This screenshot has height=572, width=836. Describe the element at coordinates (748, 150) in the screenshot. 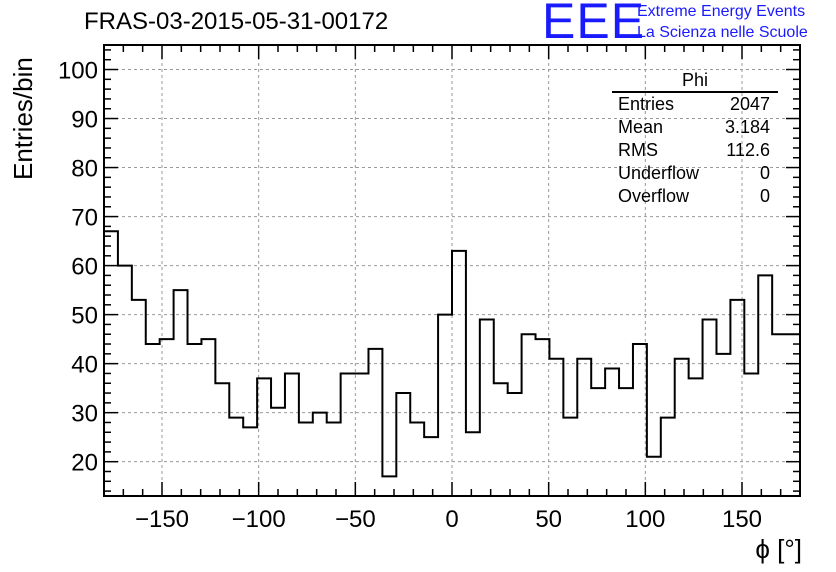

I see `stats-value: 112.6` at that location.